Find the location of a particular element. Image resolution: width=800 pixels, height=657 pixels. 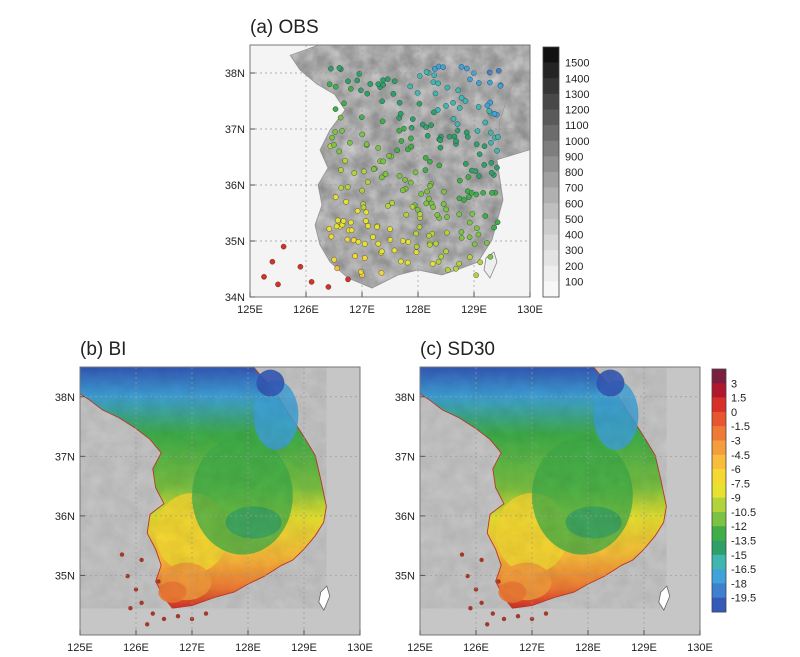

elevation-label: 600 is located at coordinates (574, 204).